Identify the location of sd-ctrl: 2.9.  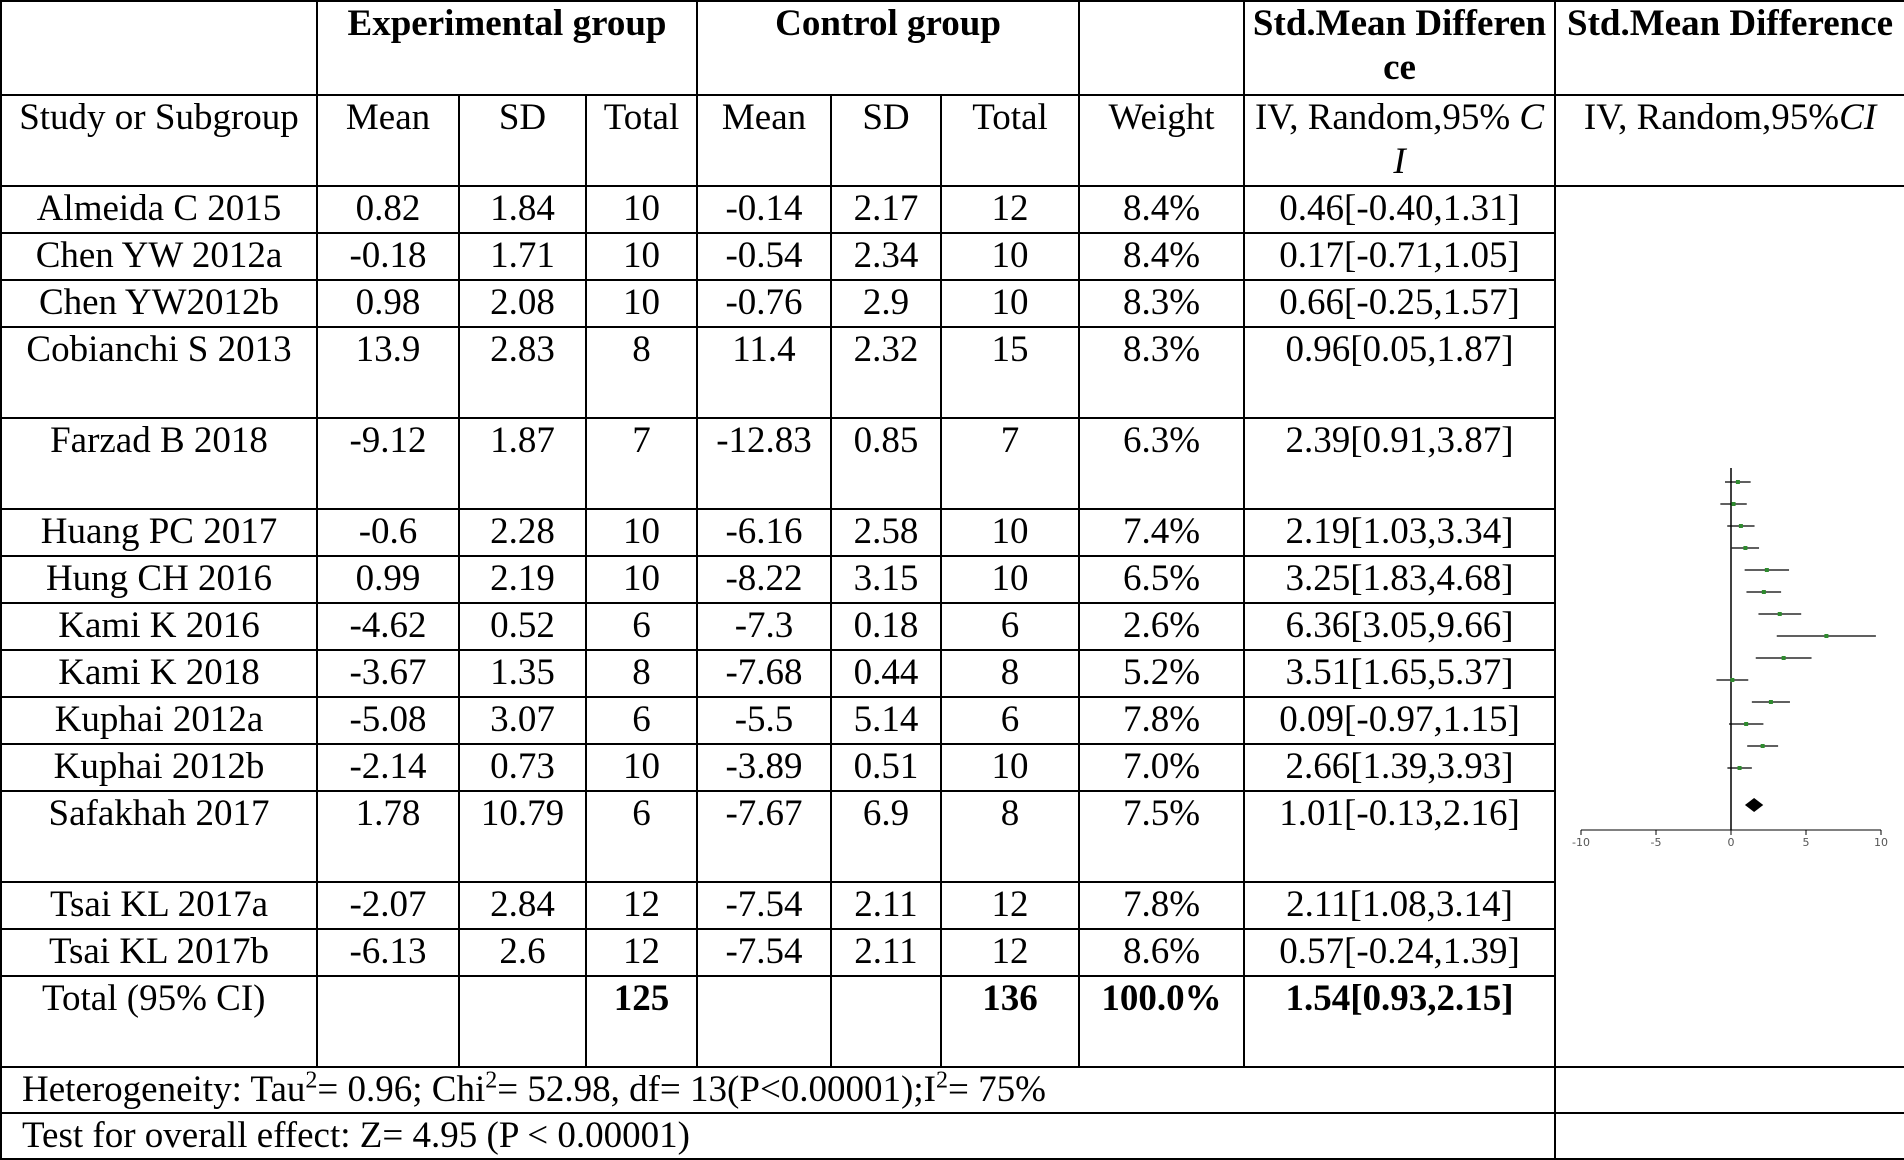
(886, 303).